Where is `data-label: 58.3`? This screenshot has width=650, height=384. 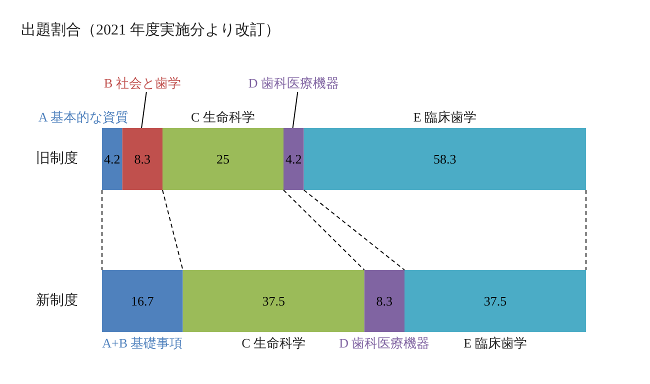 data-label: 58.3 is located at coordinates (445, 159).